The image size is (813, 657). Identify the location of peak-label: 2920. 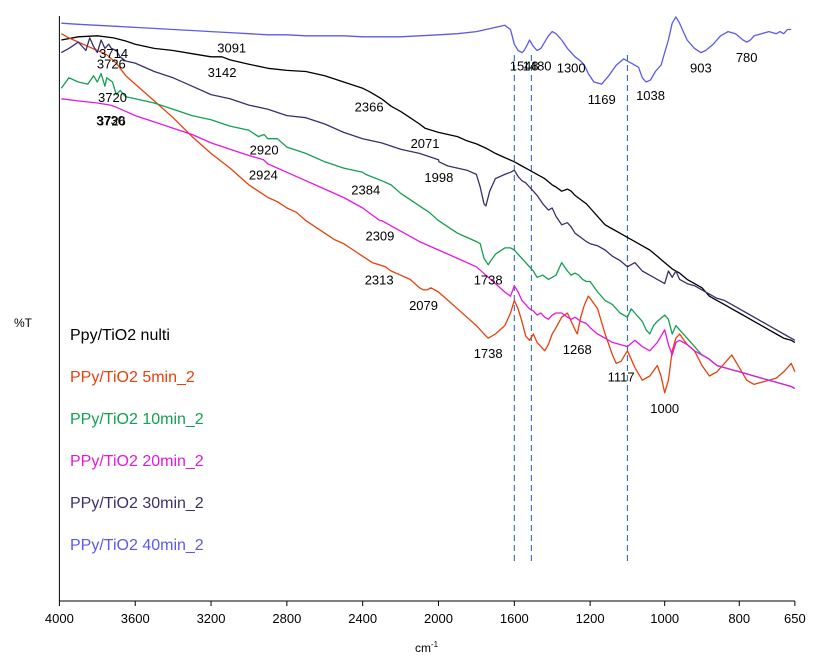
(264, 150).